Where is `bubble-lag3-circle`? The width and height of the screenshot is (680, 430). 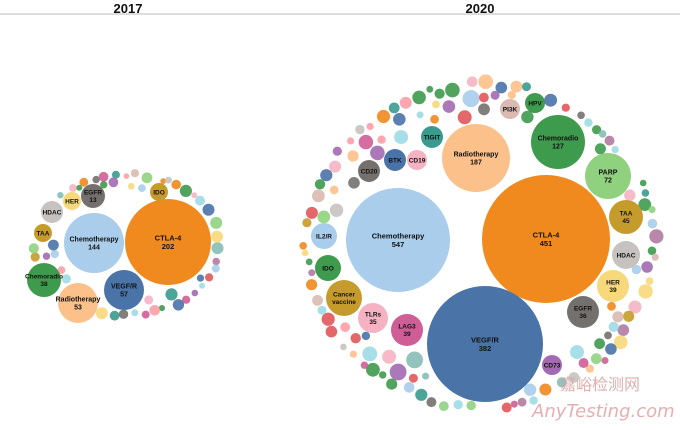 bubble-lag3-circle is located at coordinates (407, 330).